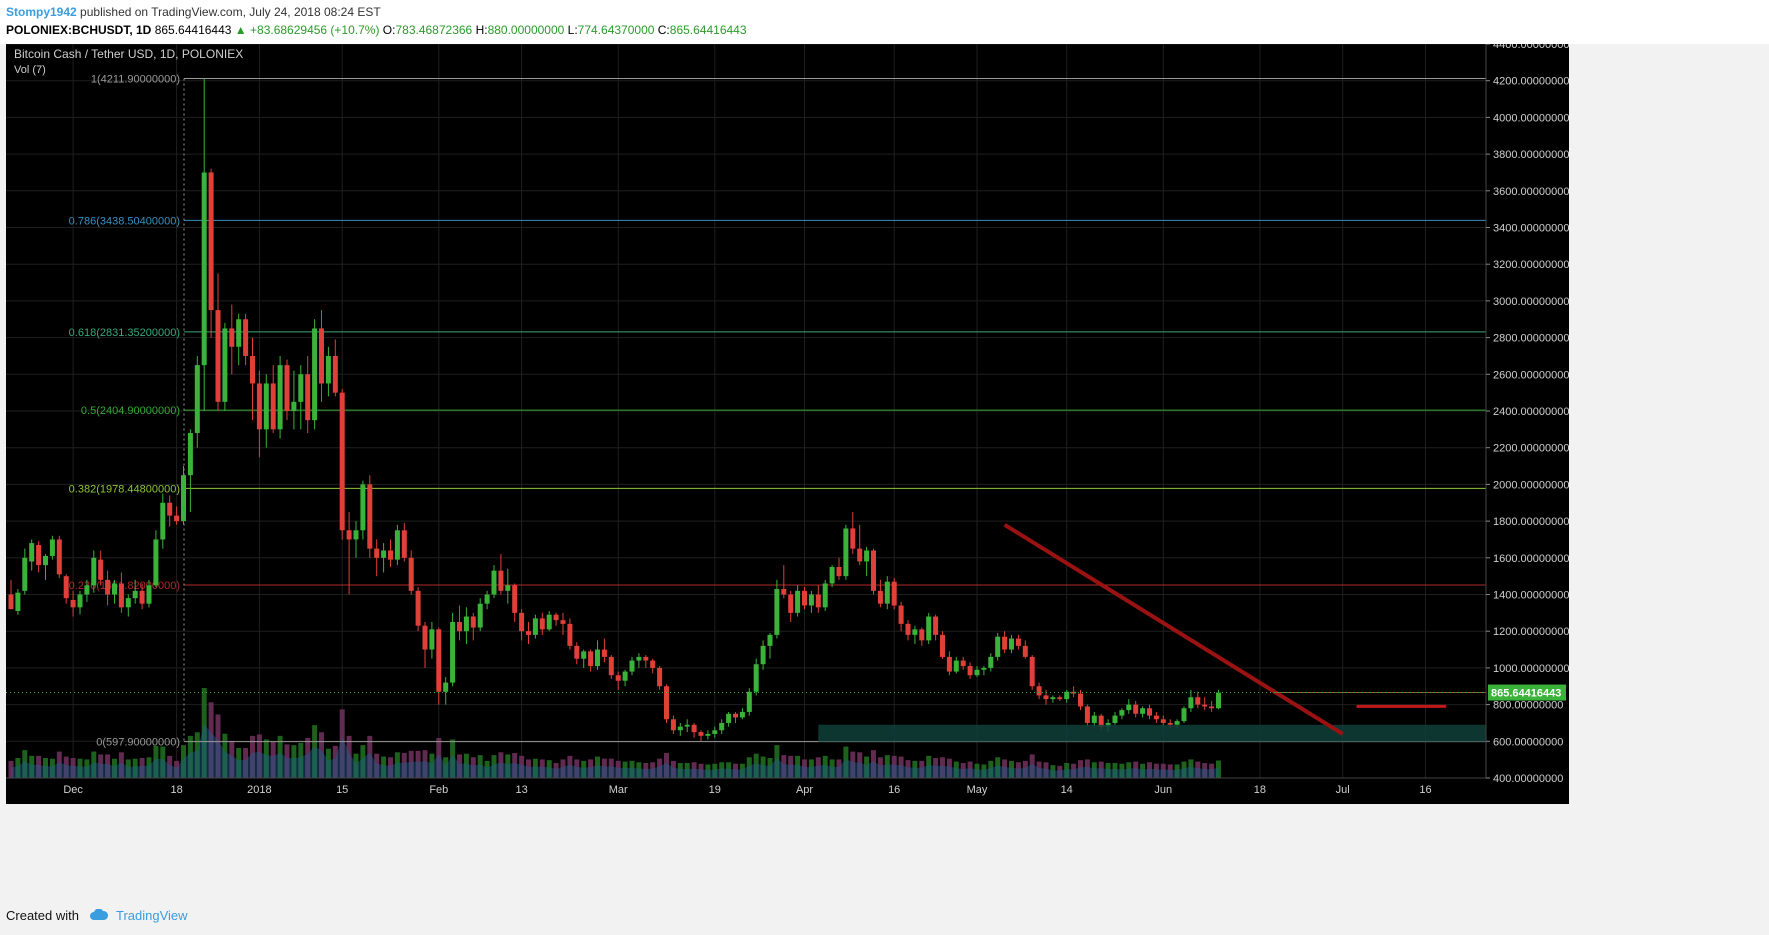 This screenshot has width=1769, height=935. I want to click on tradingview-link: TradingView, so click(152, 915).